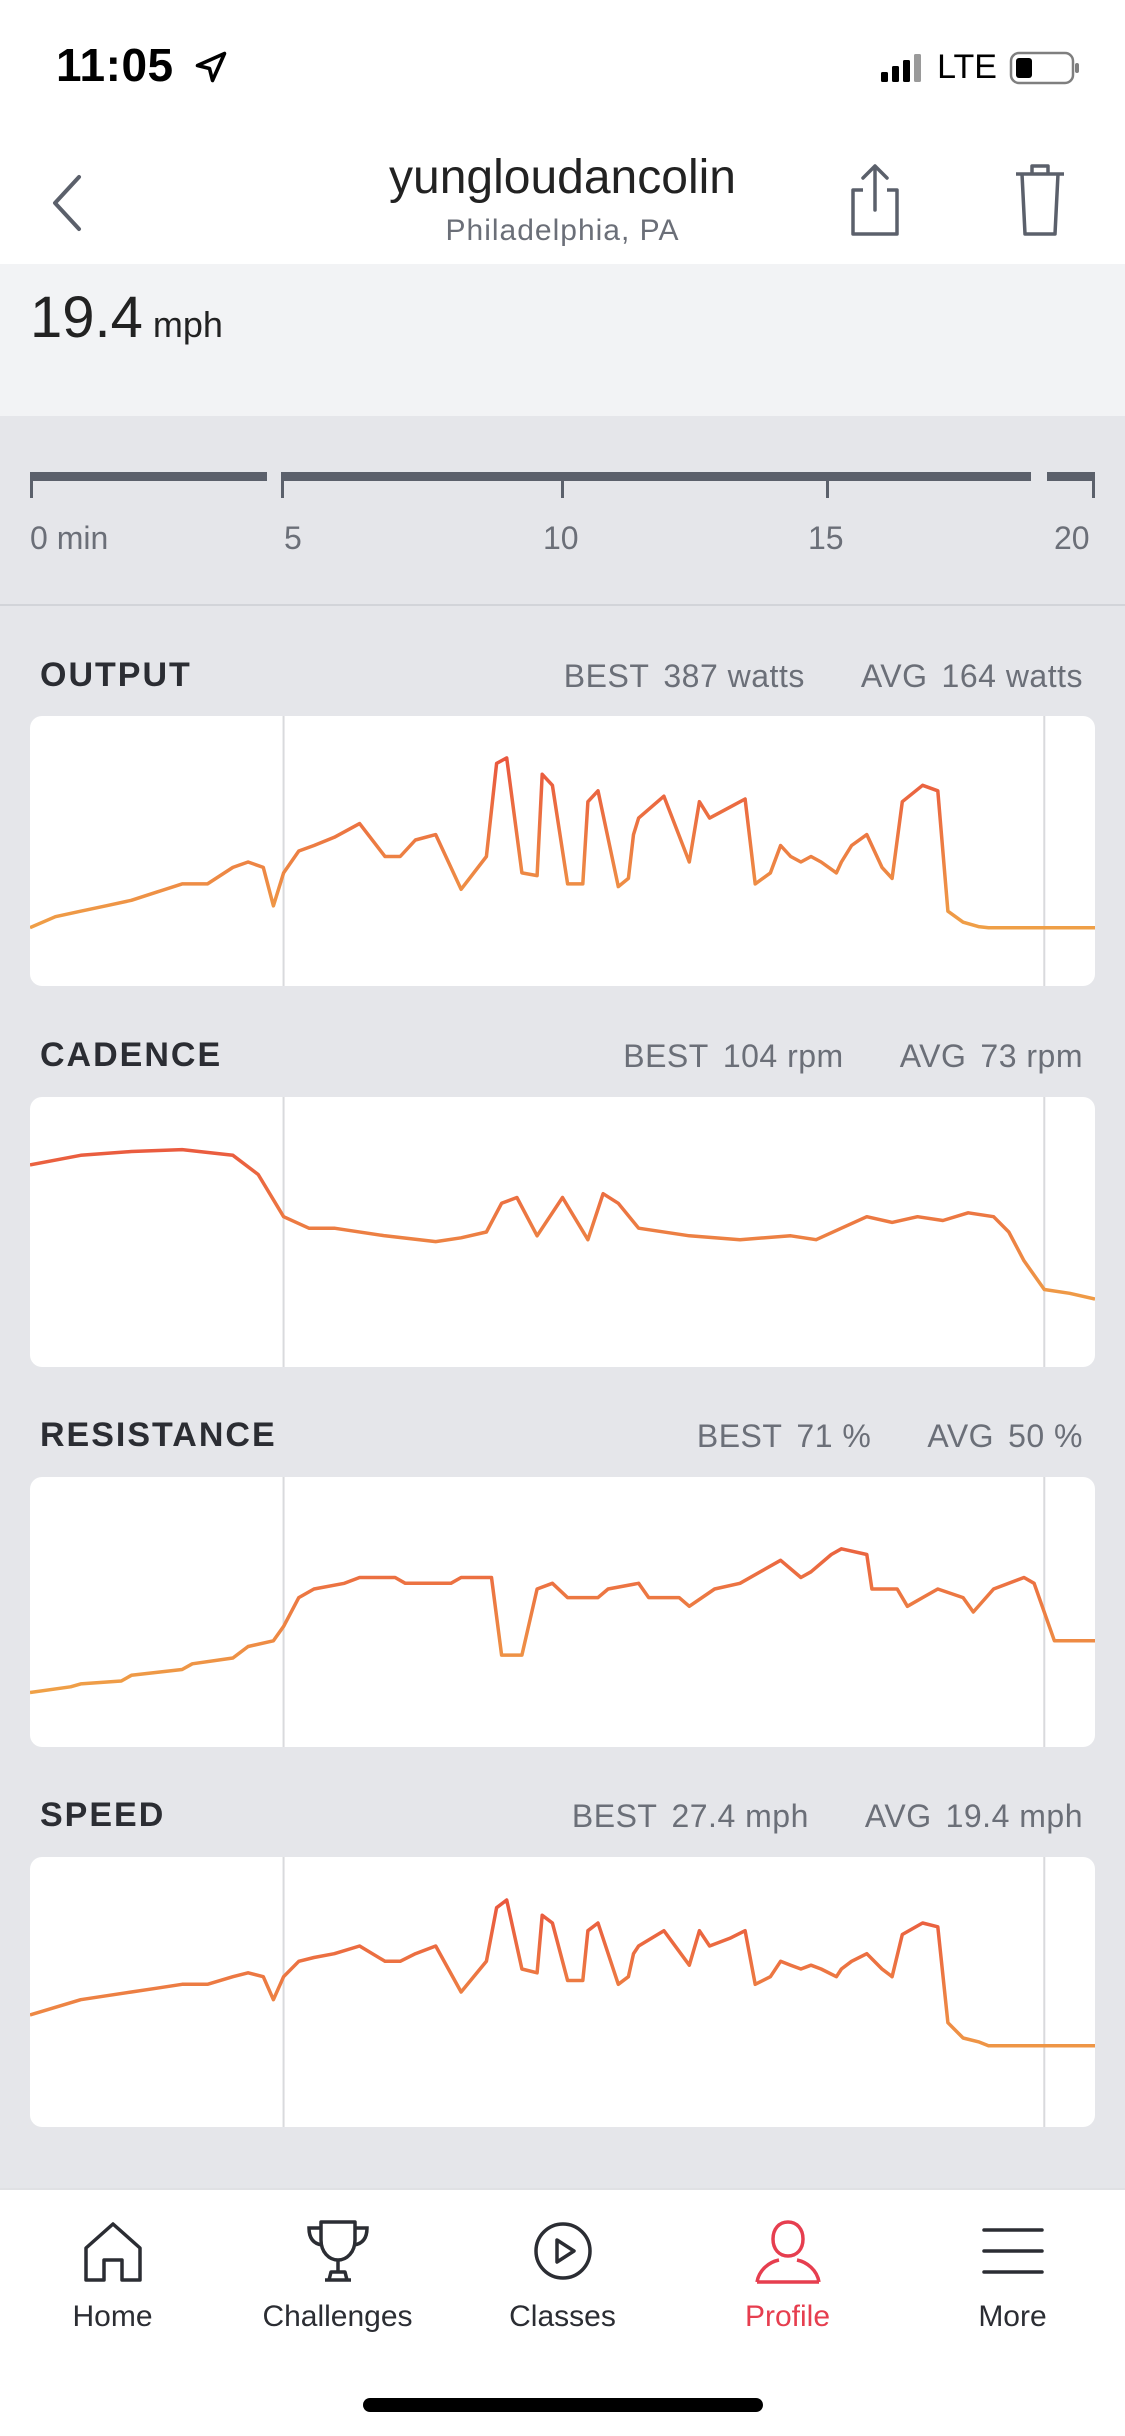 The image size is (1125, 2436). Describe the element at coordinates (562, 1224) in the screenshot. I see `cadence-series-line` at that location.